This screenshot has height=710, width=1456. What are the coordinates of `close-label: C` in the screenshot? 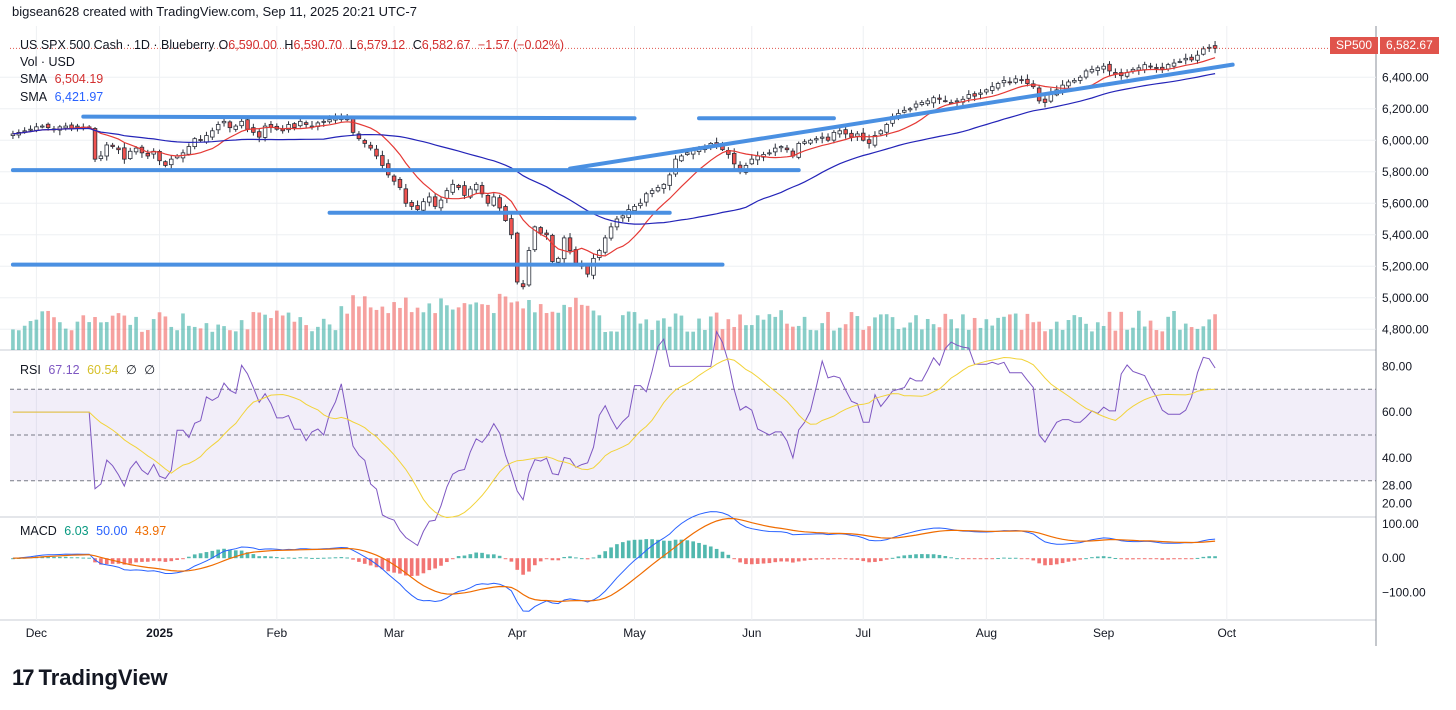 It's located at (417, 45).